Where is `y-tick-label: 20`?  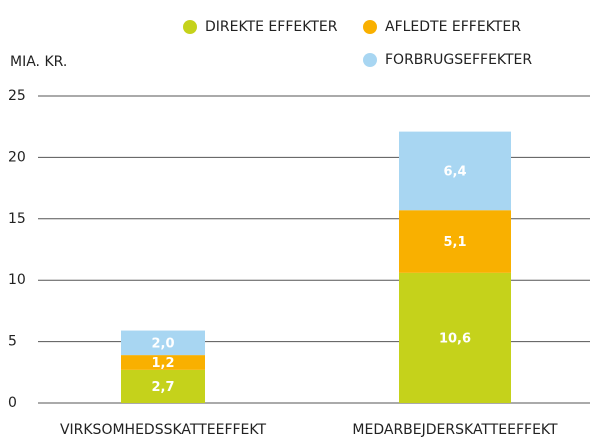 y-tick-label: 20 is located at coordinates (17, 157).